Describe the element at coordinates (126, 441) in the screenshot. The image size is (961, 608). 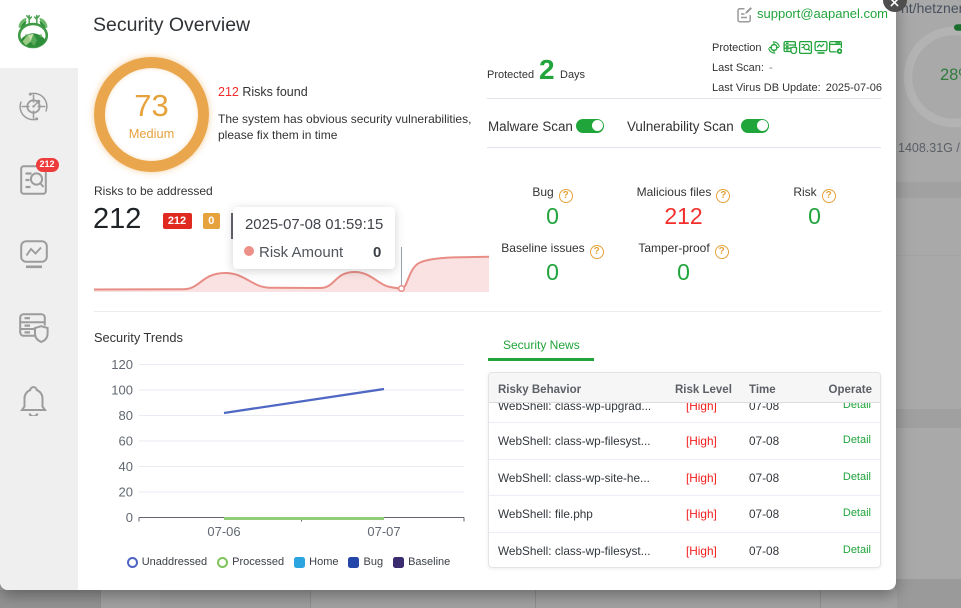
I see `svg-text: 60` at that location.